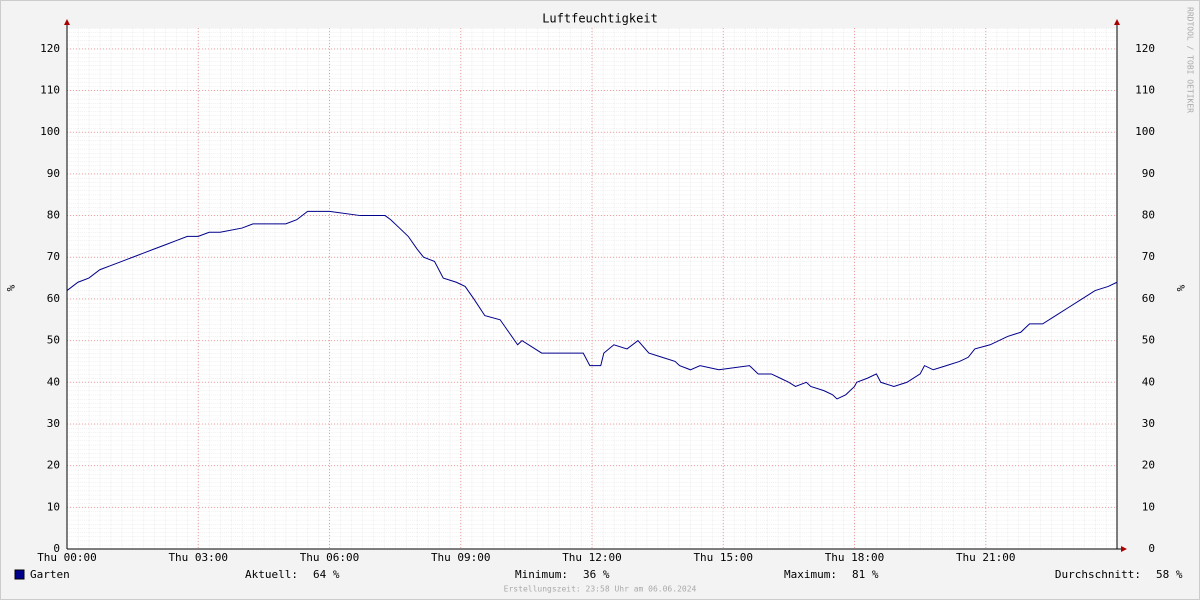 The width and height of the screenshot is (1200, 600). Describe the element at coordinates (53, 340) in the screenshot. I see `y-tick-label: 50` at that location.